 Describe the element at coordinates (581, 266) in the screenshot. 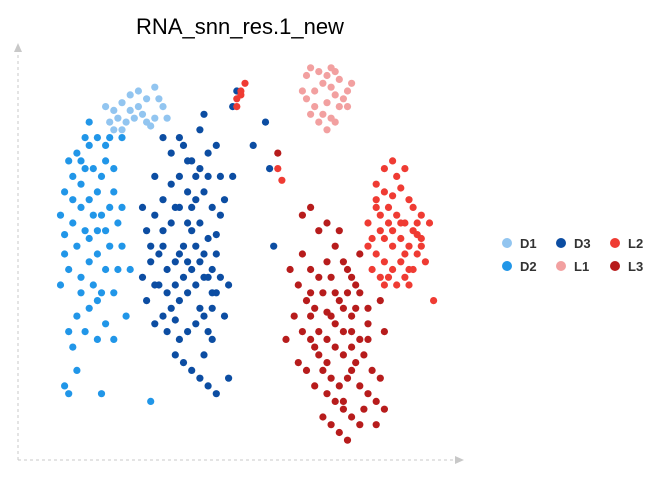

I see `legend-label-l1: L1` at that location.